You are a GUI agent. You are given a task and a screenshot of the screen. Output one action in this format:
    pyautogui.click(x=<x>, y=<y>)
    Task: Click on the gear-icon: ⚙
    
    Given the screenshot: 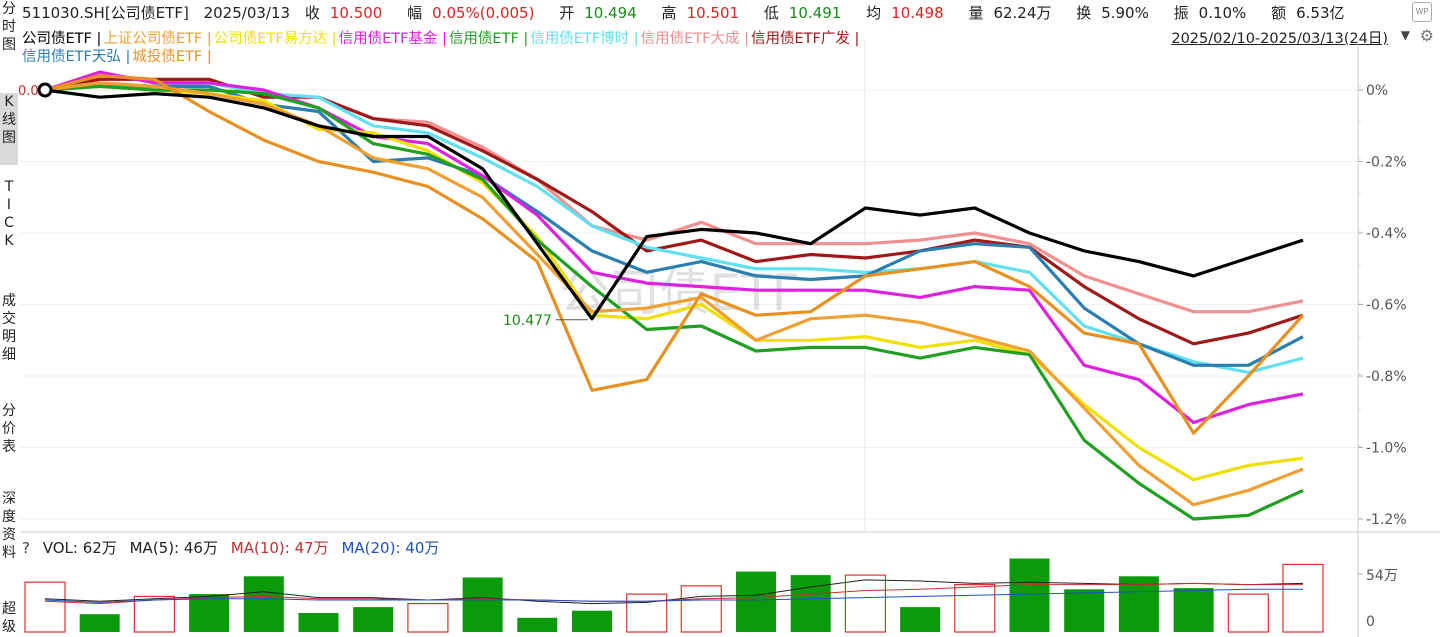 What is the action you would take?
    pyautogui.click(x=1426, y=35)
    